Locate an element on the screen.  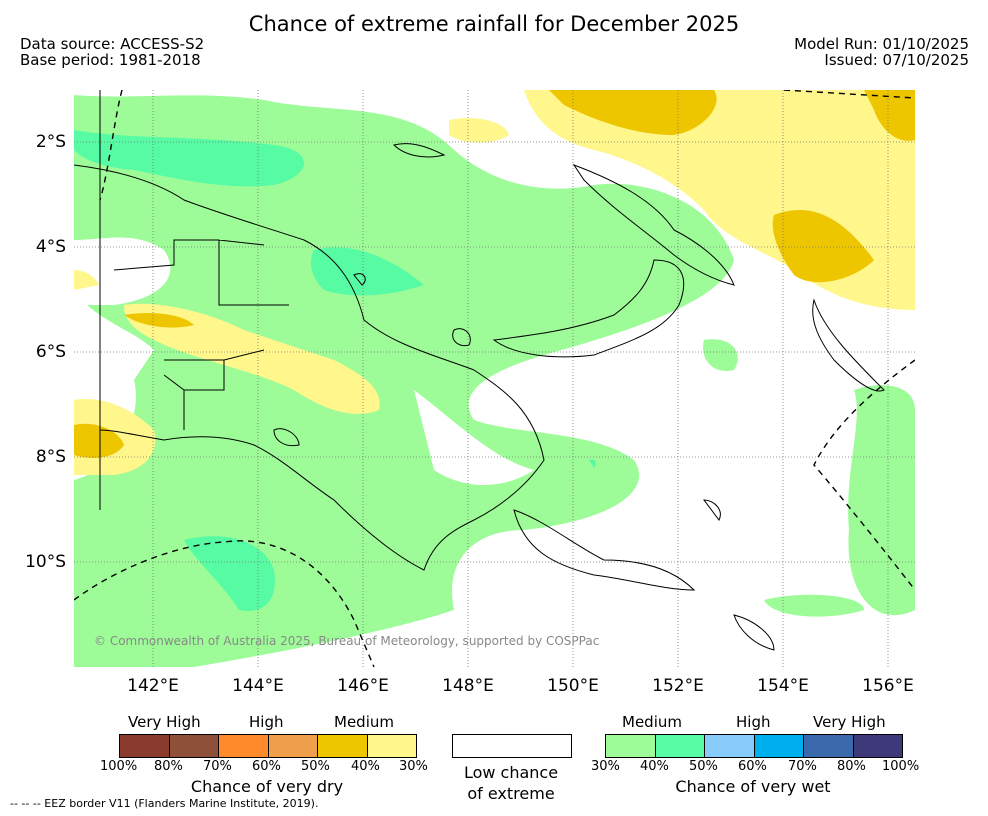
wet-pct-100: 100% is located at coordinates (901, 766).